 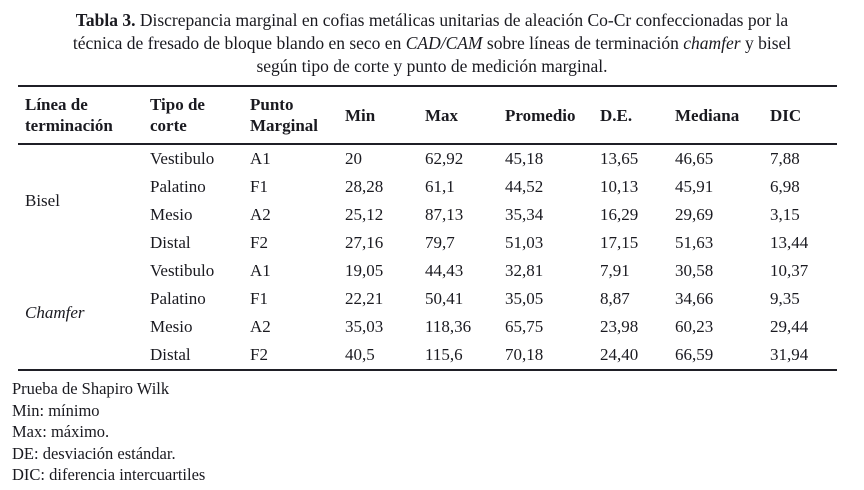 I want to click on footnote-de: DE: desviación estándar., so click(x=94, y=453).